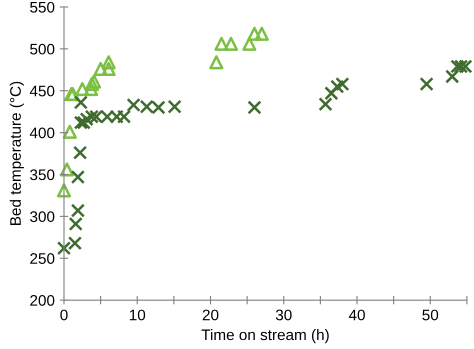 Image resolution: width=474 pixels, height=349 pixels. Describe the element at coordinates (356, 315) in the screenshot. I see `x-tick-label: 40` at that location.